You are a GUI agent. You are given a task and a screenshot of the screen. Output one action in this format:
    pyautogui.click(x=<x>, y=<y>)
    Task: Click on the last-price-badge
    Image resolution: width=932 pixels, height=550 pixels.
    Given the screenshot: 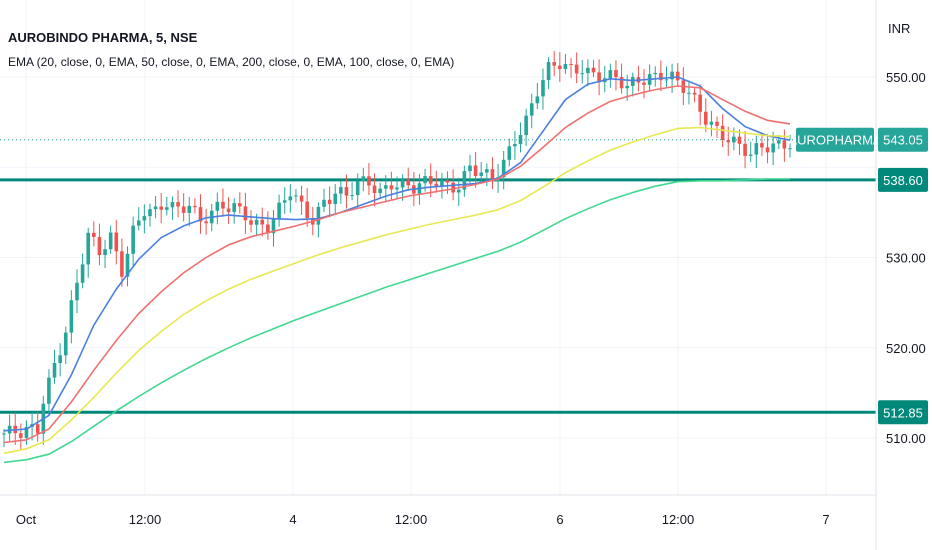 What is the action you would take?
    pyautogui.click(x=903, y=139)
    